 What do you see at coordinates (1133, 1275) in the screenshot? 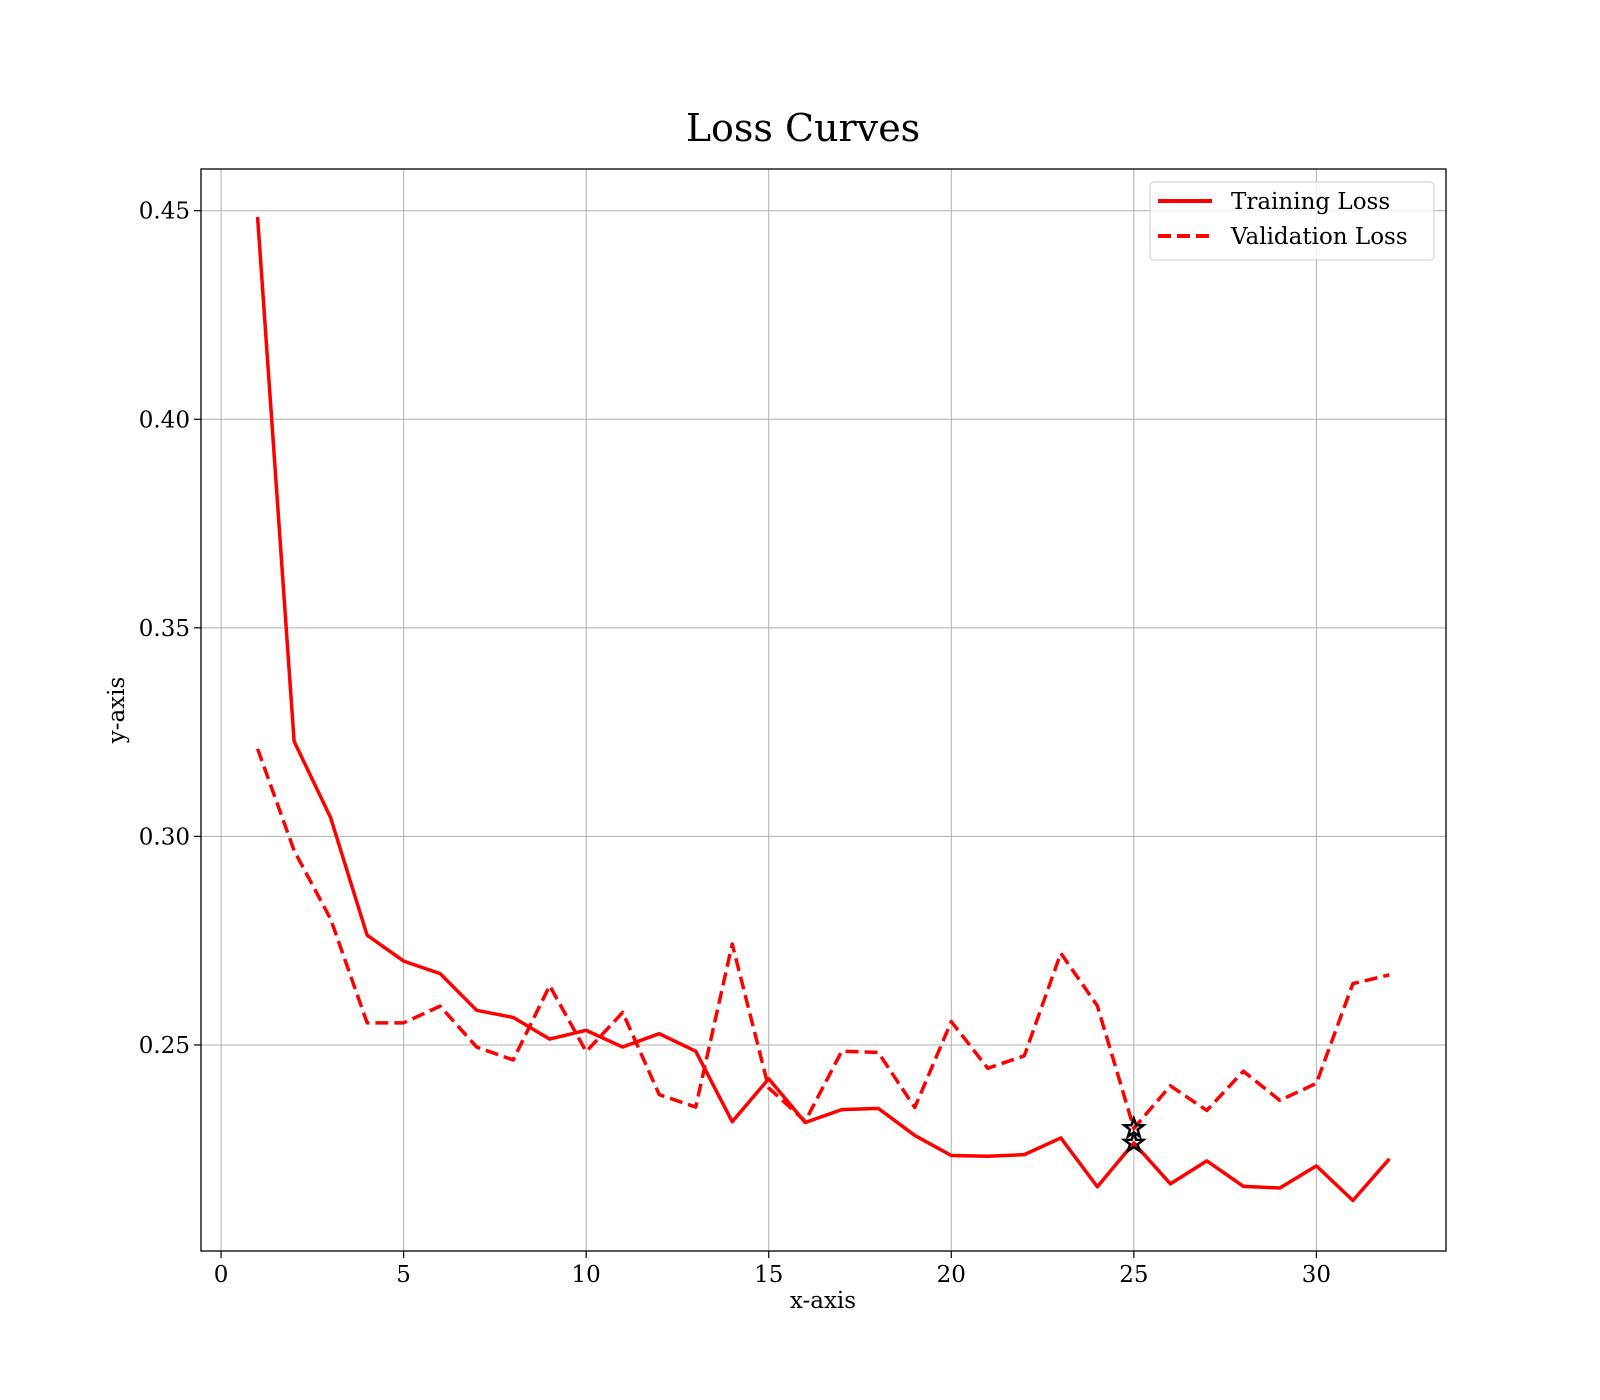
I see `x-tick-label: 25` at bounding box center [1133, 1275].